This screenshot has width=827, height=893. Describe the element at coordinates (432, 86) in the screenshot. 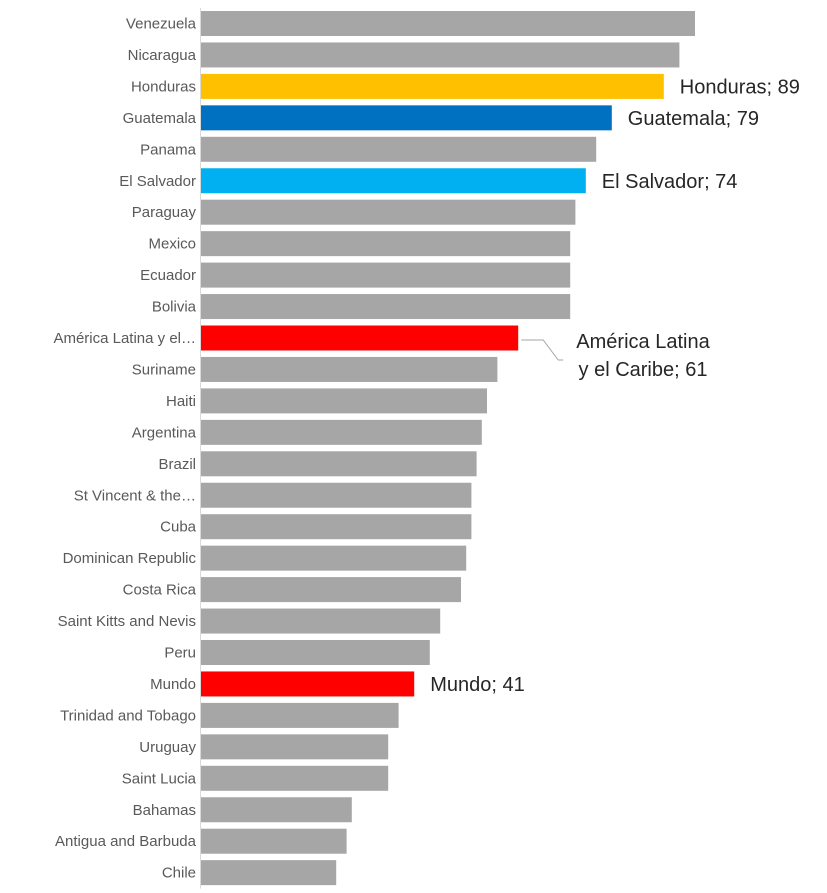

I see `bar-honduras` at that location.